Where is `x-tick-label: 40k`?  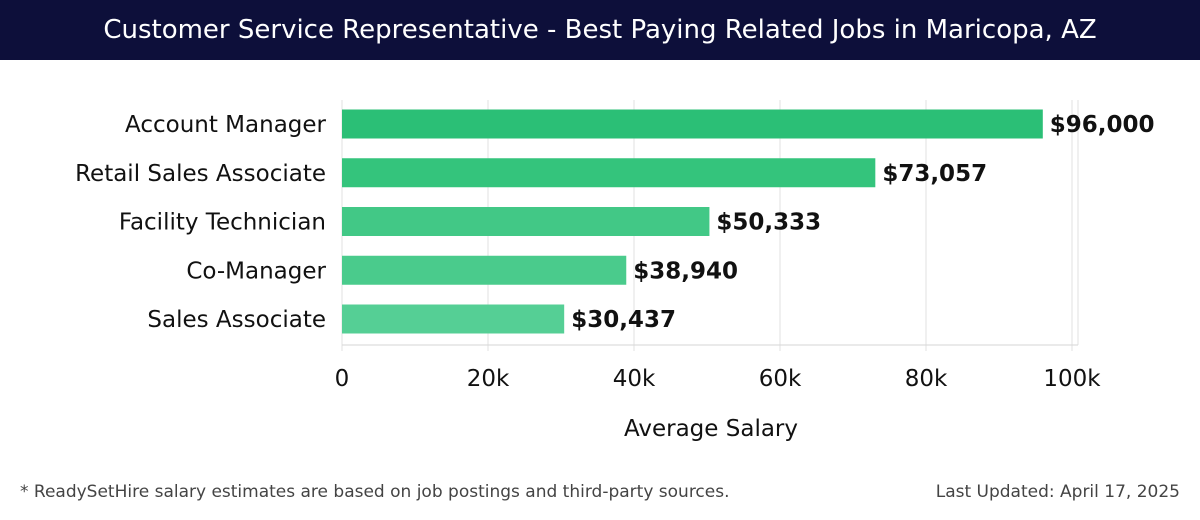
x-tick-label: 40k is located at coordinates (634, 379).